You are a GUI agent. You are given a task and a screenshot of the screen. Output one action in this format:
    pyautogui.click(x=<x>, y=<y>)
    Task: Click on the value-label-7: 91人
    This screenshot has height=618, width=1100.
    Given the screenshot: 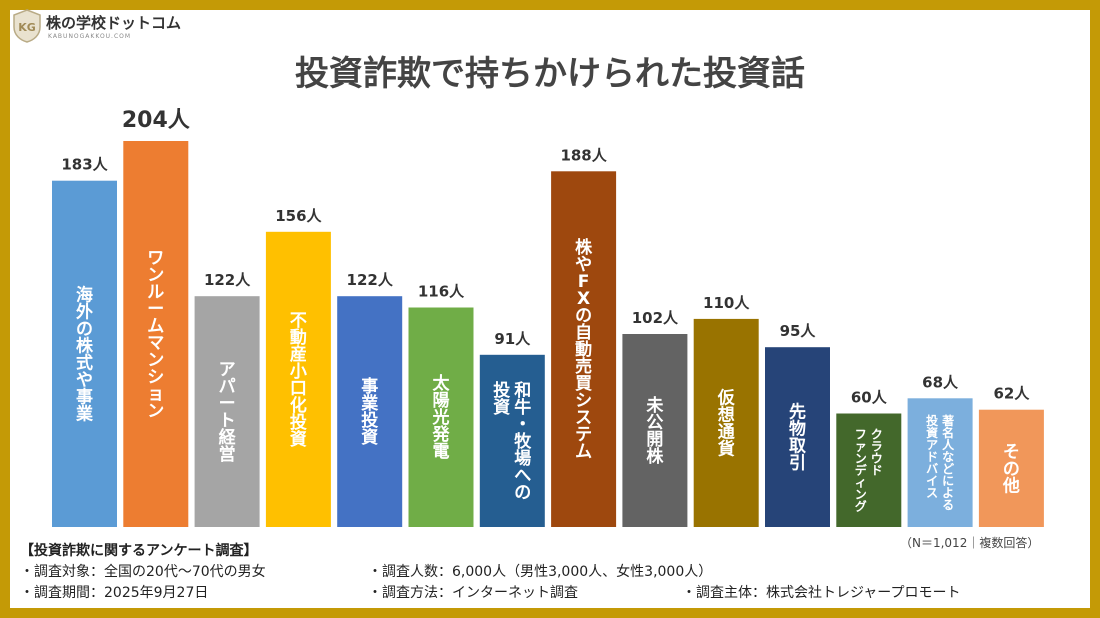 What is the action you would take?
    pyautogui.click(x=512, y=339)
    